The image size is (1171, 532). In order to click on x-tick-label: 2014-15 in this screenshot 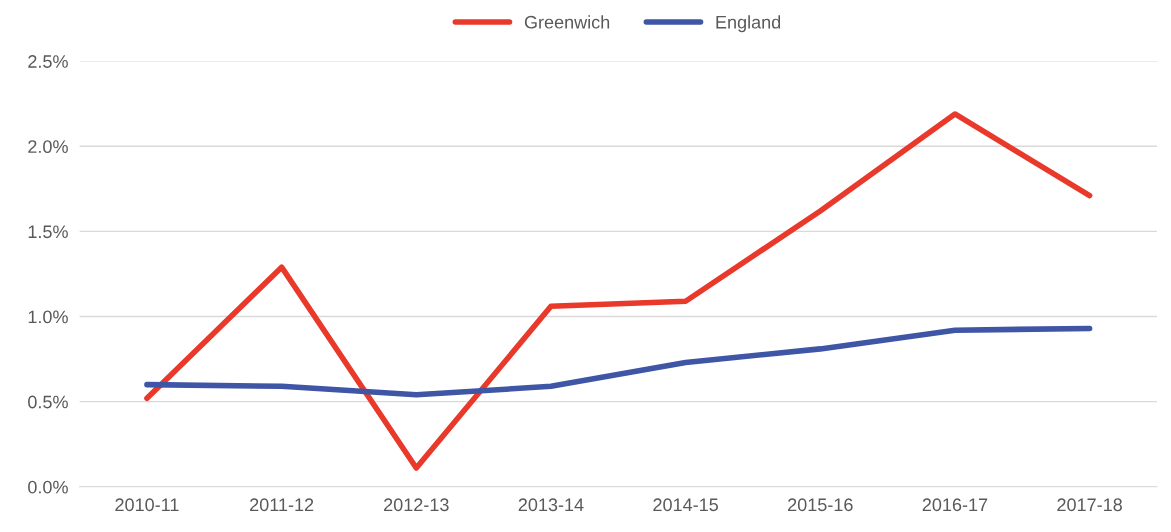, I will do `click(685, 505)`.